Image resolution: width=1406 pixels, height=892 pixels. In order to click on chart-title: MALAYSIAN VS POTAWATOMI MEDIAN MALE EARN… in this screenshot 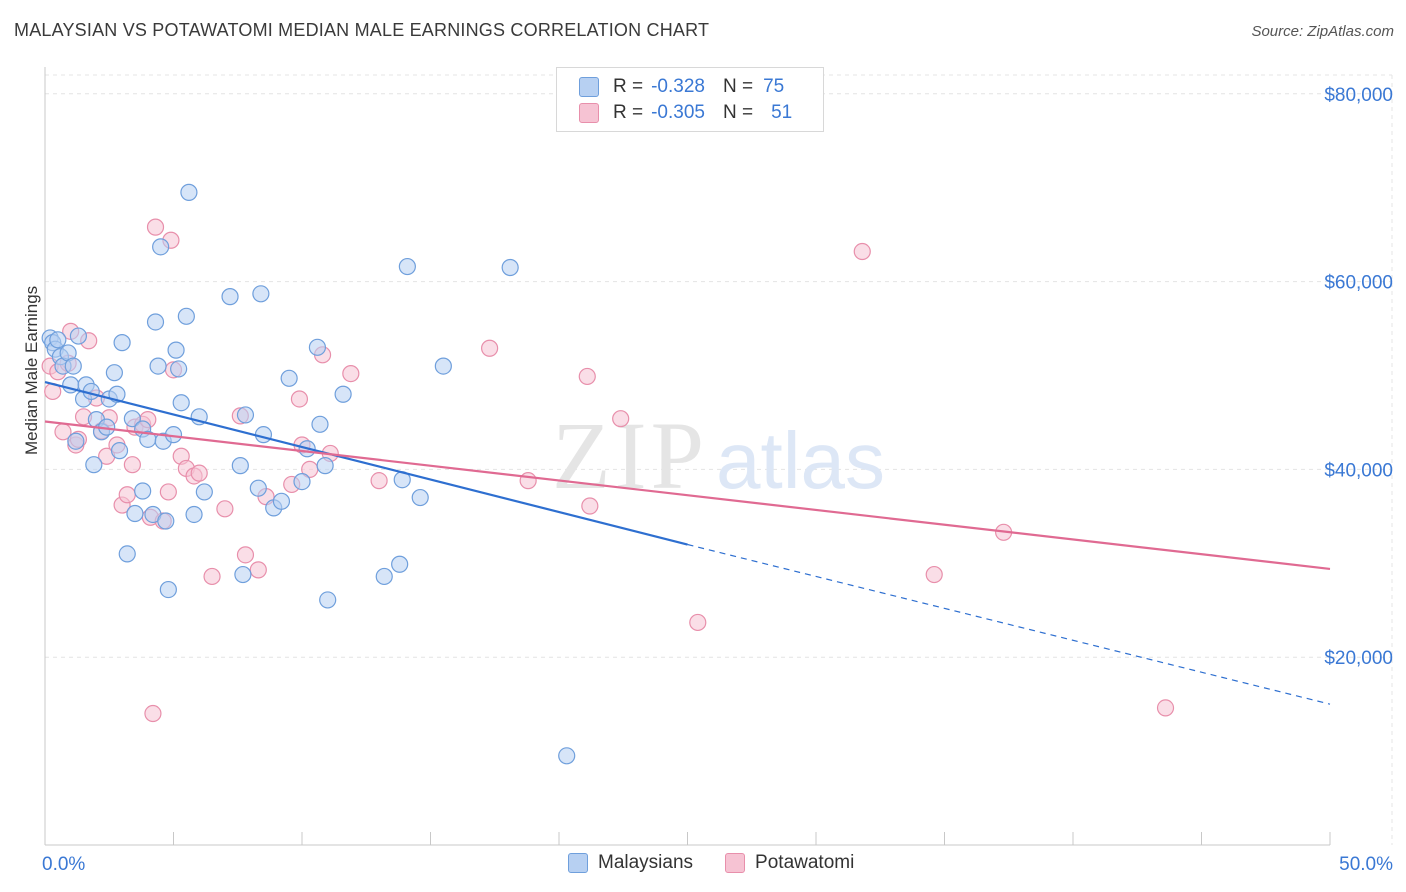, I will do `click(362, 30)`.